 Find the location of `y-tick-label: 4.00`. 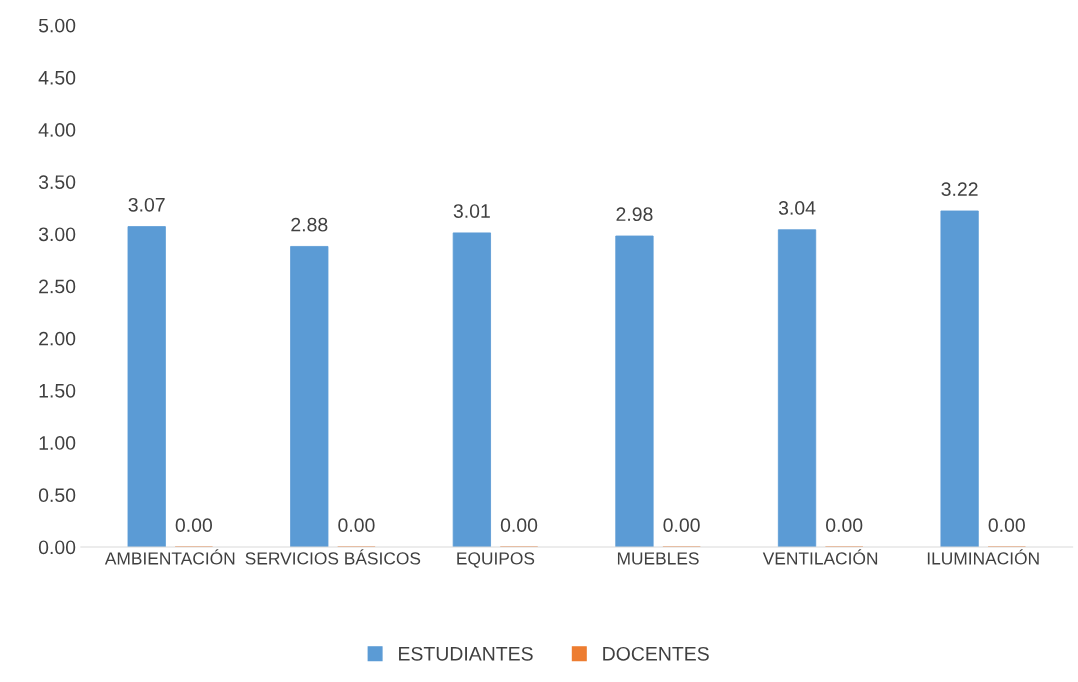

y-tick-label: 4.00 is located at coordinates (57, 130).